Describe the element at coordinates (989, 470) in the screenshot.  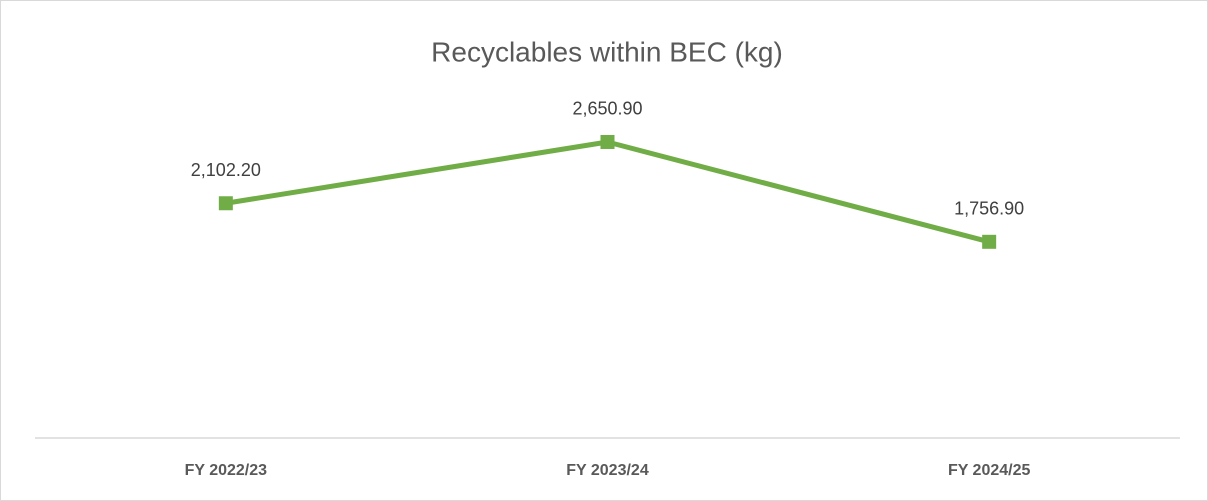
I see `x-tick-label: FY 2024/25` at that location.